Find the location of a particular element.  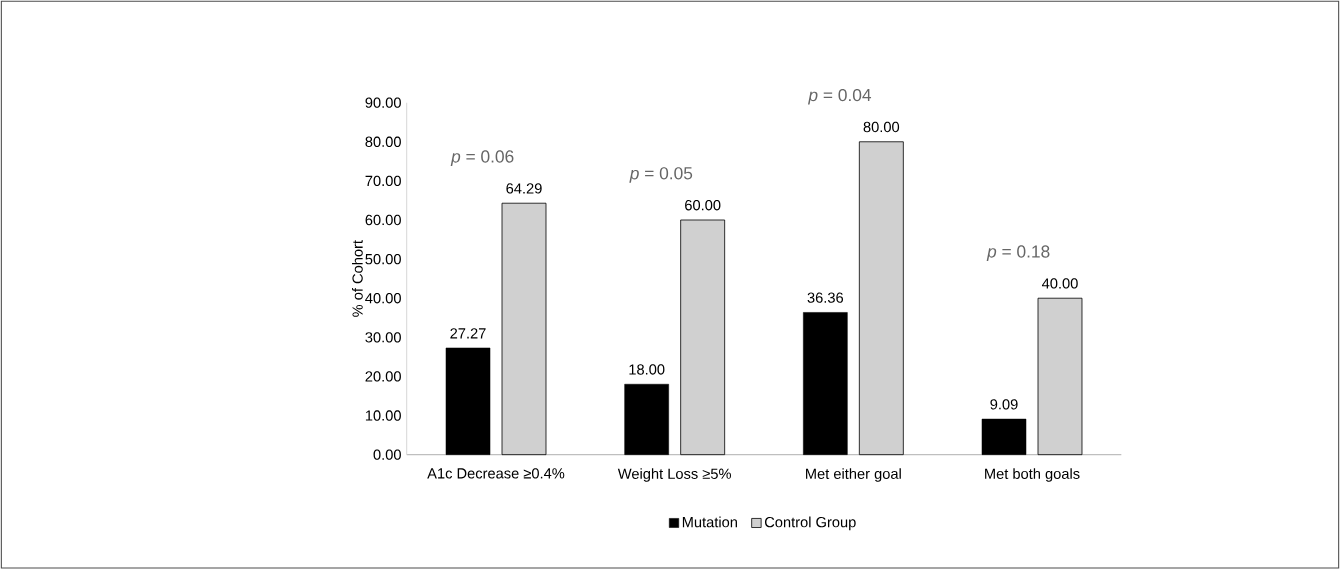

data-label: 18.00 is located at coordinates (647, 369).